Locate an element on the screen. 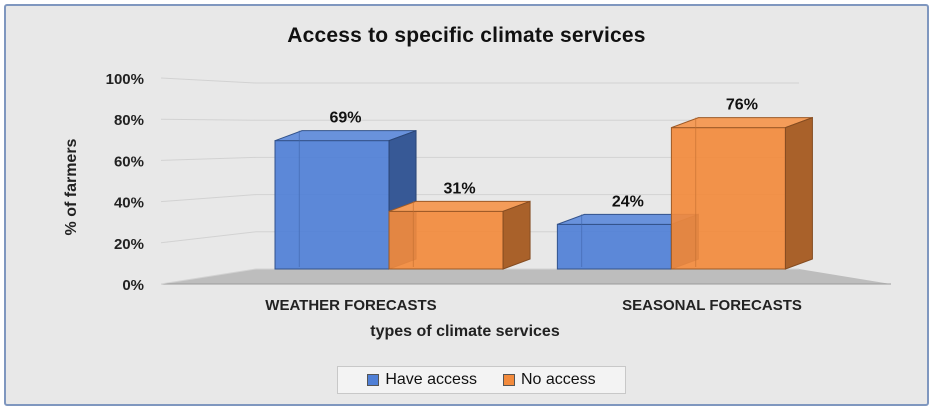 The height and width of the screenshot is (412, 935). data-label: 69% is located at coordinates (346, 118).